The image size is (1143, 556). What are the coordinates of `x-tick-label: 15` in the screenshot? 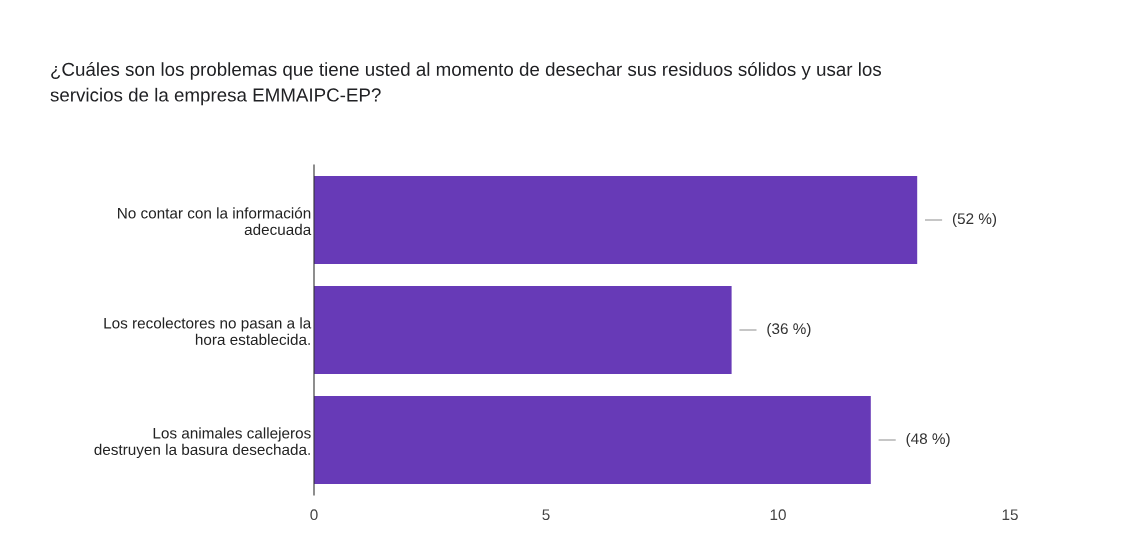 It's located at (1010, 515).